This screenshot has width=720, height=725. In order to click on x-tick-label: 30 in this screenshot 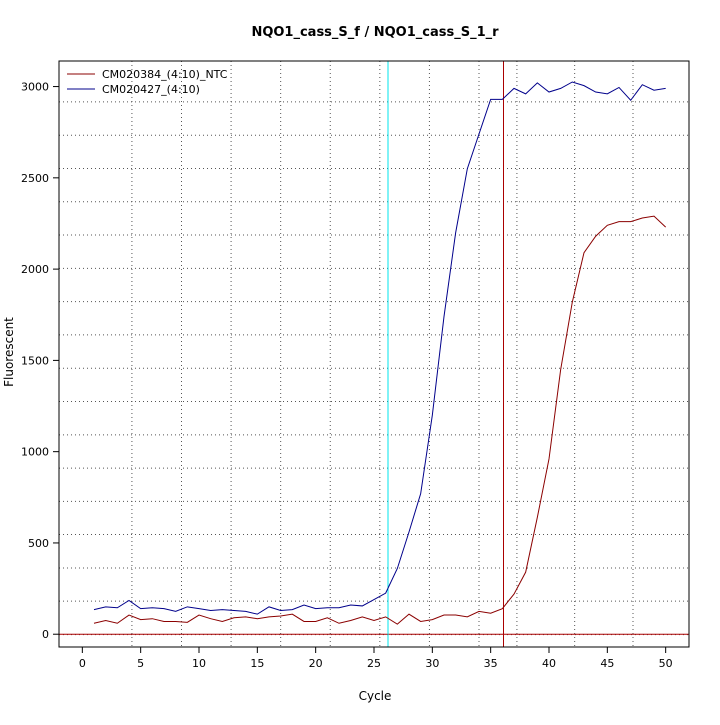, I will do `click(432, 663)`.